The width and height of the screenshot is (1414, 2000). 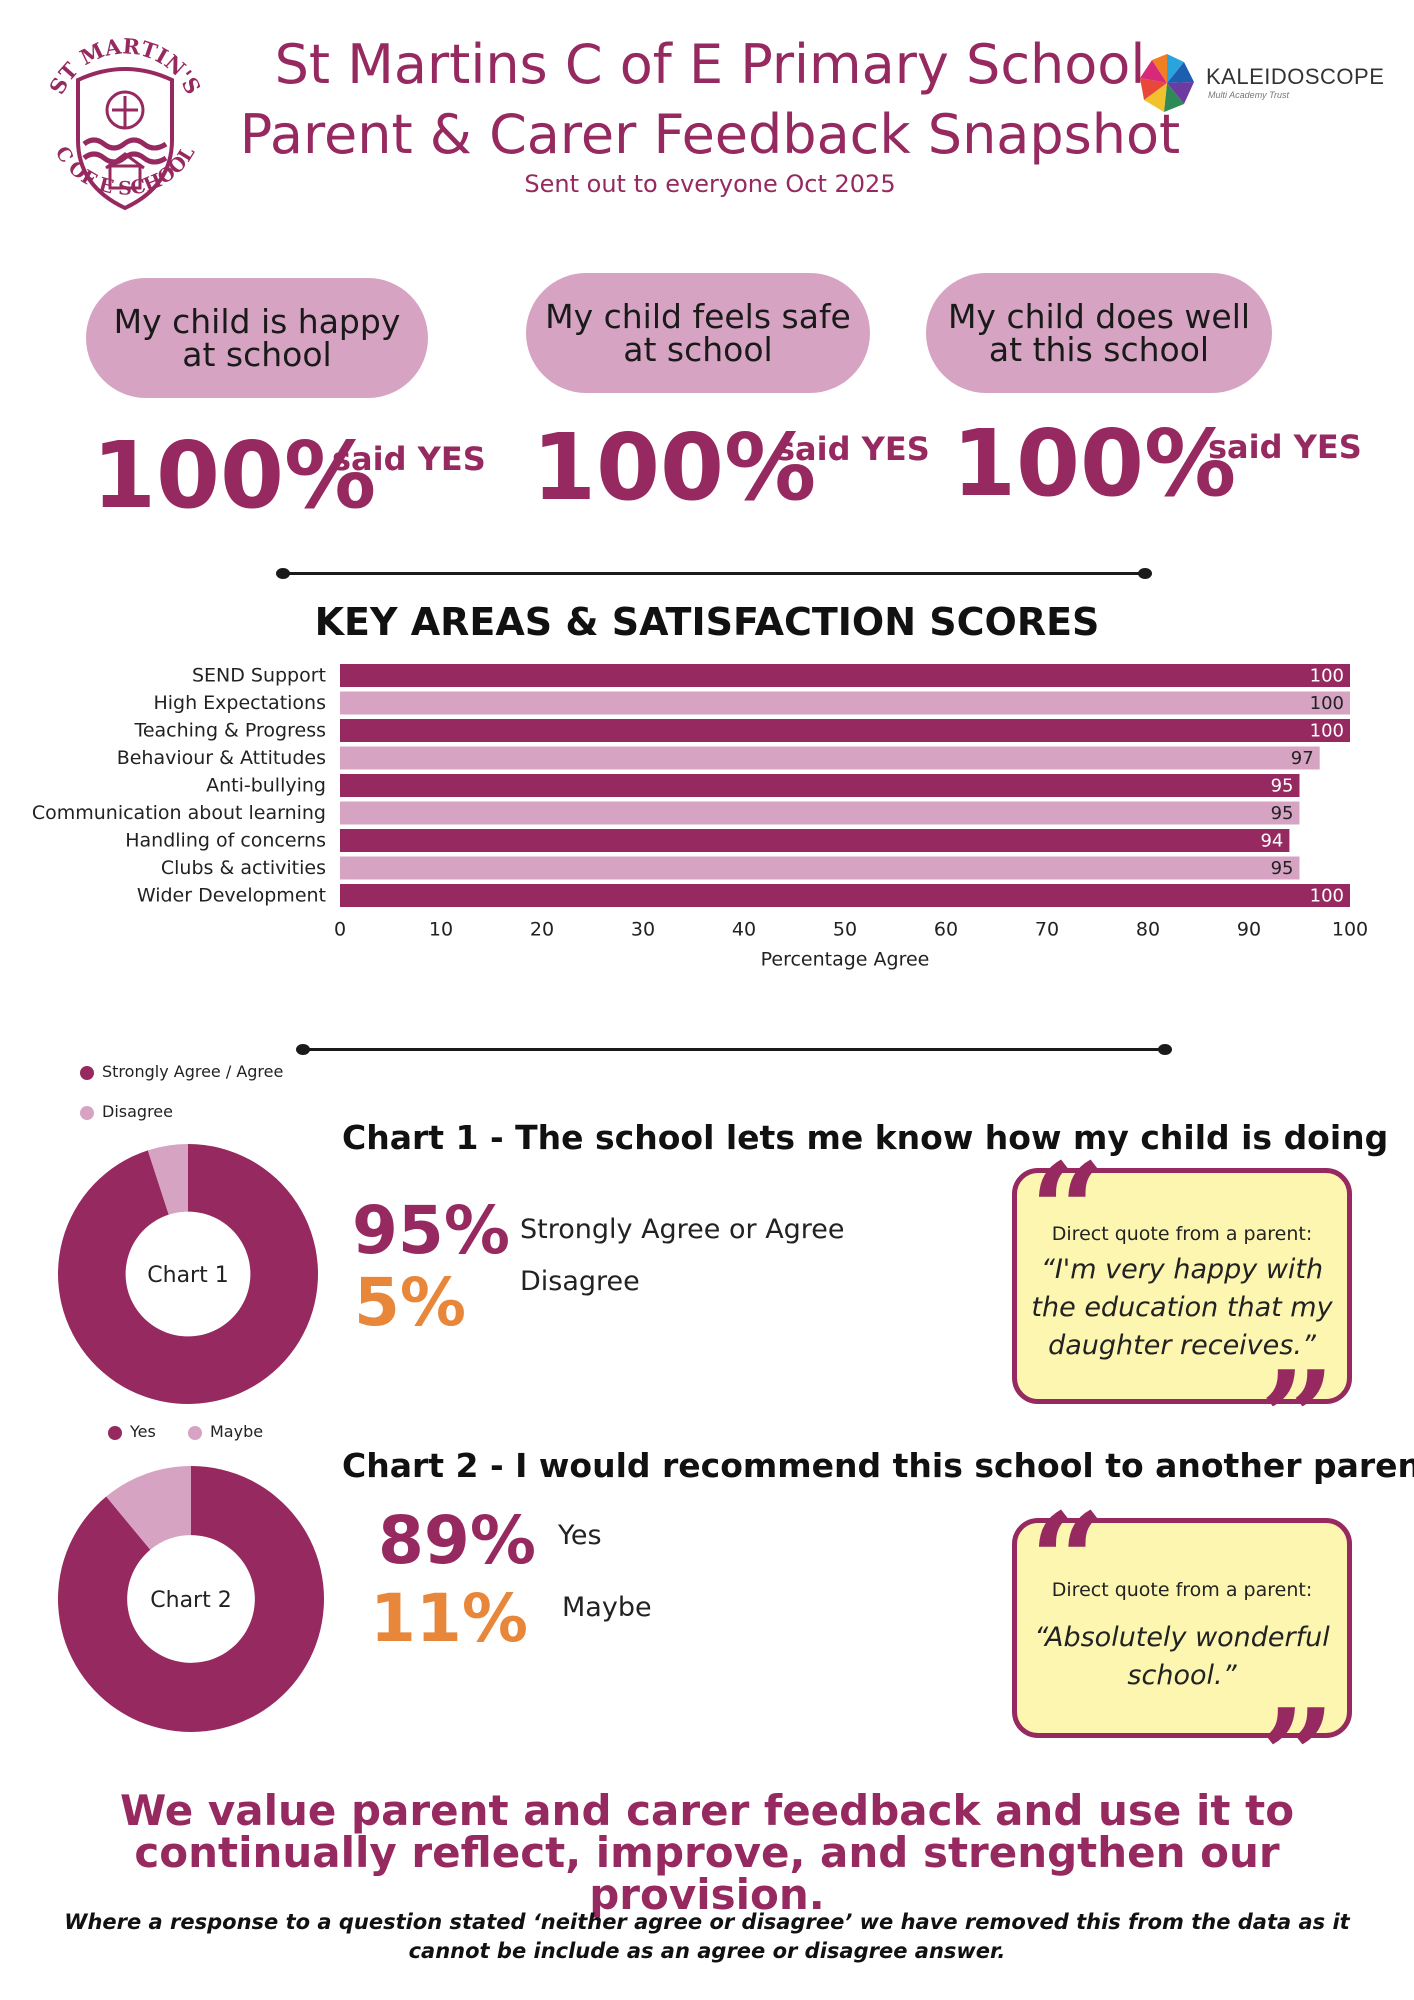 I want to click on chart1-legend-disagree-label: Disagree, so click(x=137, y=1111).